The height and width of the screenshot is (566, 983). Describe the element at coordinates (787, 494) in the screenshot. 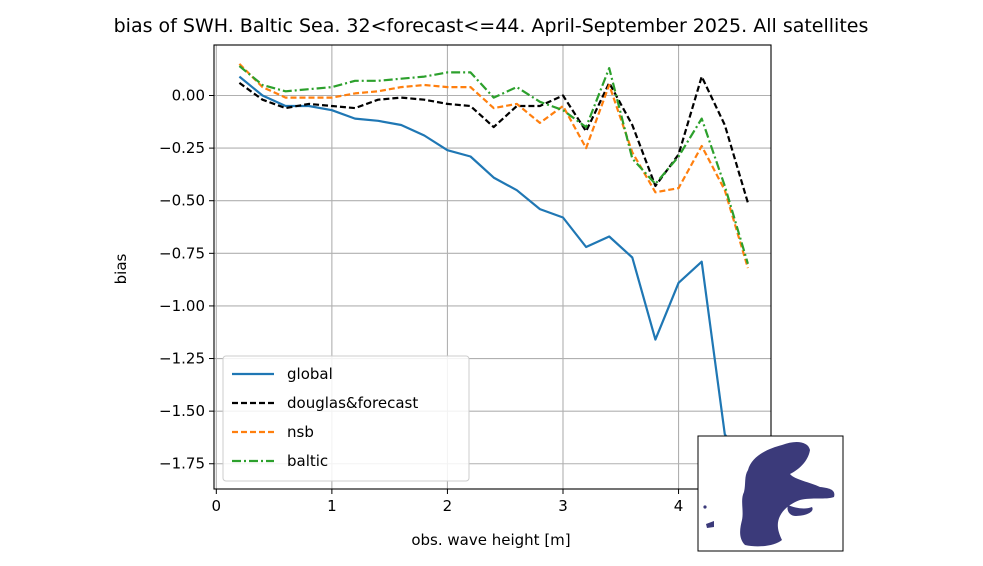

I see `baltic-sea-map-icon` at that location.